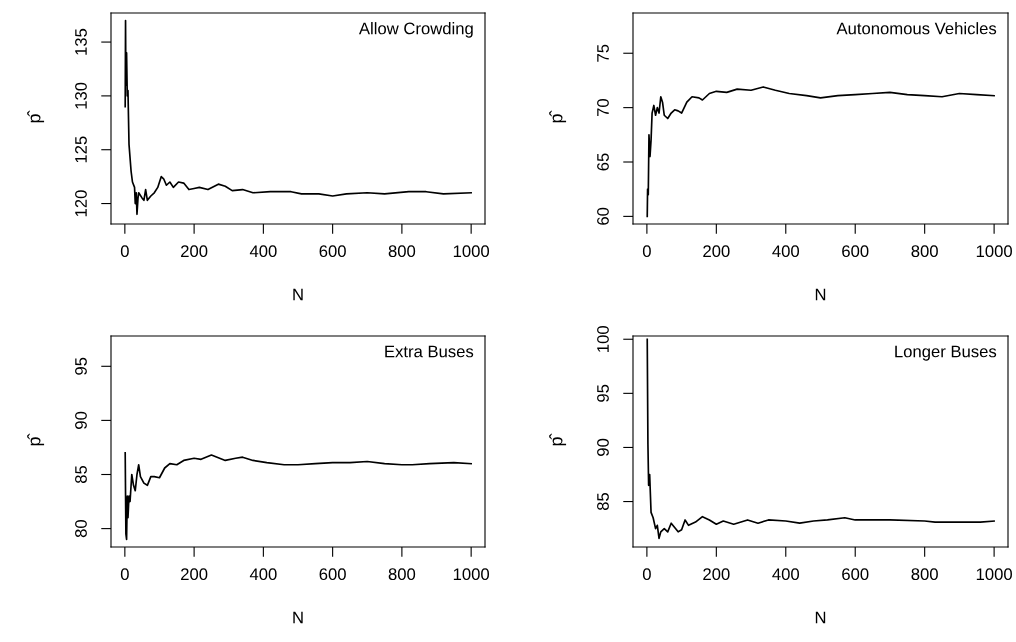  What do you see at coordinates (603, 216) in the screenshot?
I see `y-tick-label: 60` at bounding box center [603, 216].